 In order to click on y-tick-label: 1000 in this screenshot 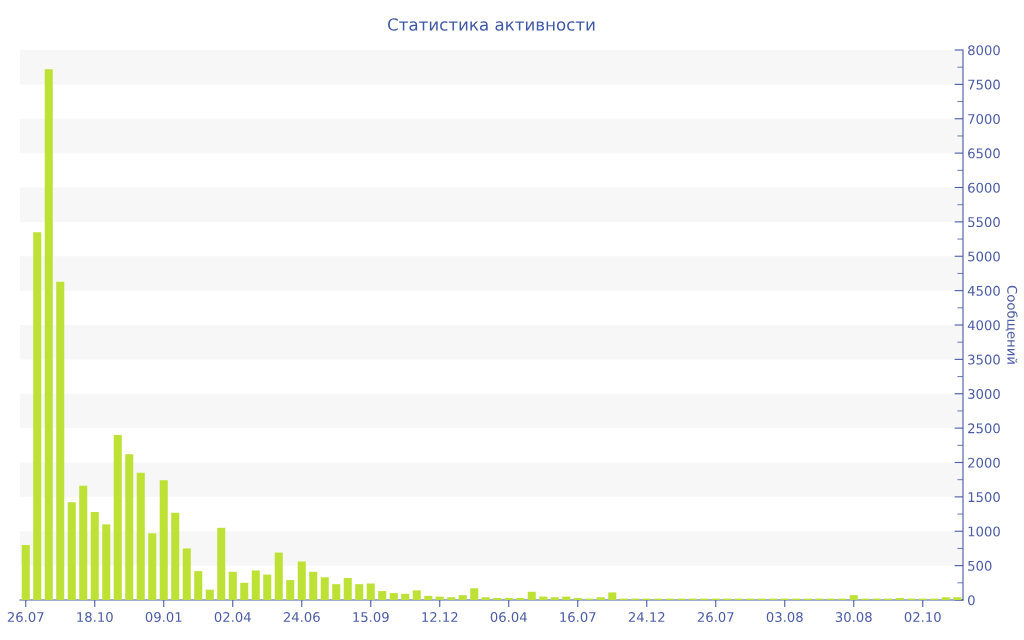, I will do `click(984, 531)`.